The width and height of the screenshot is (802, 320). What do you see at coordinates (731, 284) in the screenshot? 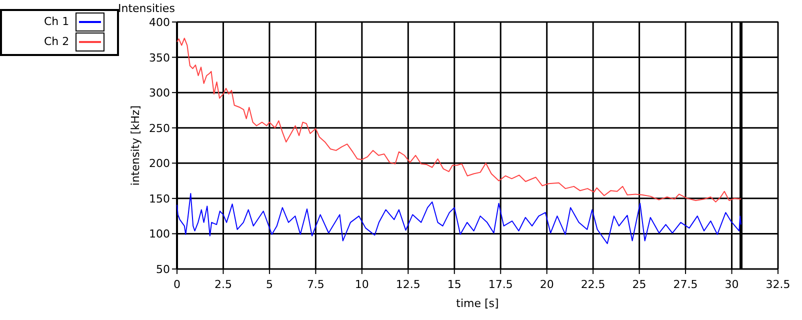
I see `x-tick-label: 30` at bounding box center [731, 284].